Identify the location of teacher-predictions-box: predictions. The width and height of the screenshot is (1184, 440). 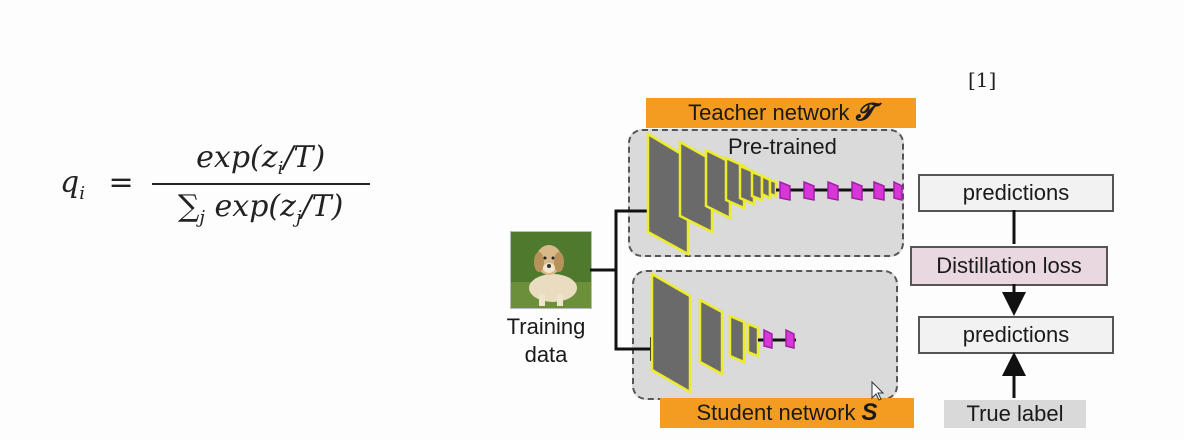
(1016, 193).